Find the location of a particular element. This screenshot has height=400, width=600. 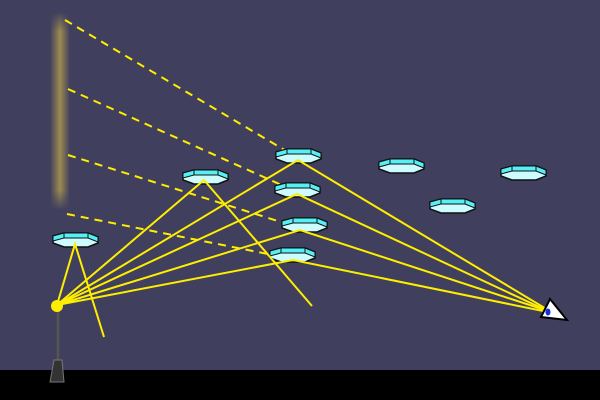

ground is located at coordinates (300, 385).